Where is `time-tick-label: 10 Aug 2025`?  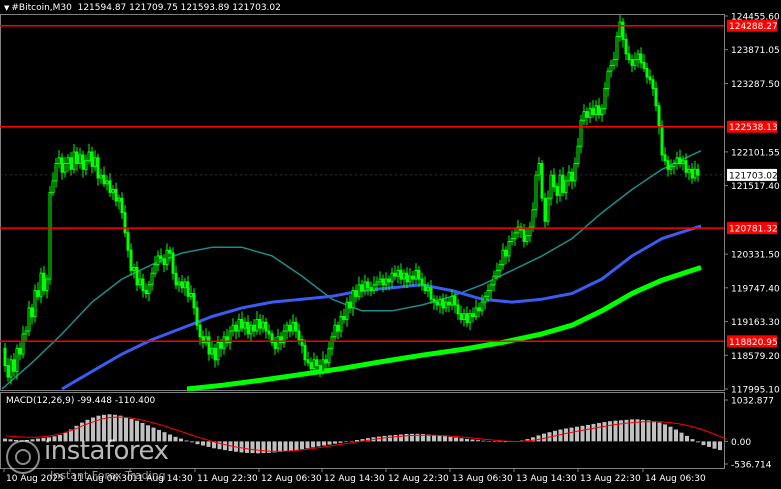 time-tick-label: 10 Aug 2025 is located at coordinates (35, 479).